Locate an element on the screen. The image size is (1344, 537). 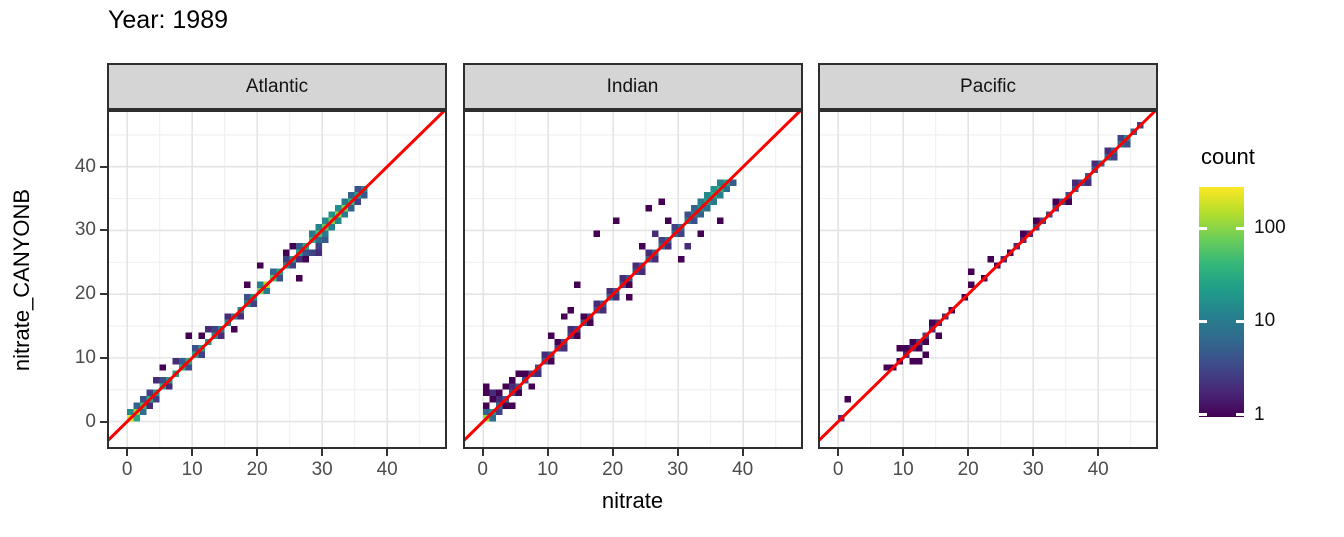
facet-strip-indian: Indian is located at coordinates (632, 86).